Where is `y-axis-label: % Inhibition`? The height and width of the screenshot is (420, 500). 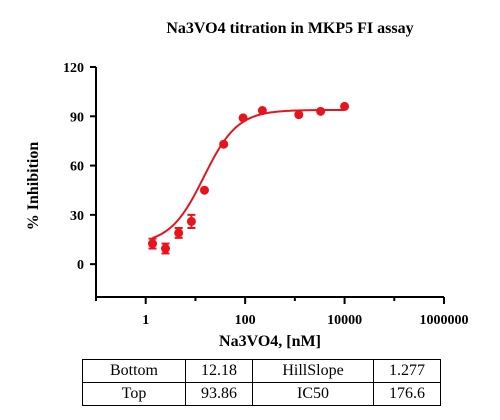 y-axis-label: % Inhibition is located at coordinates (33, 186).